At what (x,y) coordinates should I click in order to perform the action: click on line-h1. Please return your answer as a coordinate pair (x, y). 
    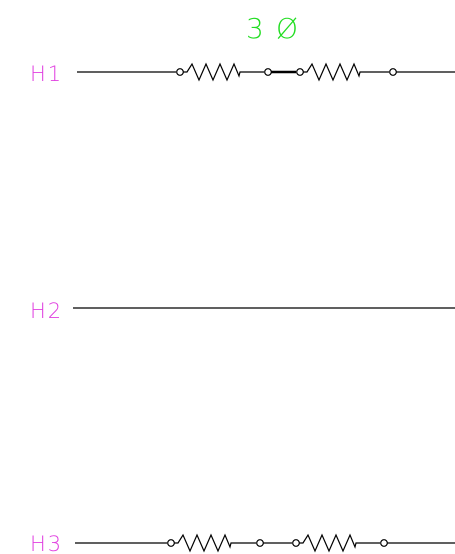
    Looking at the image, I should click on (266, 72).